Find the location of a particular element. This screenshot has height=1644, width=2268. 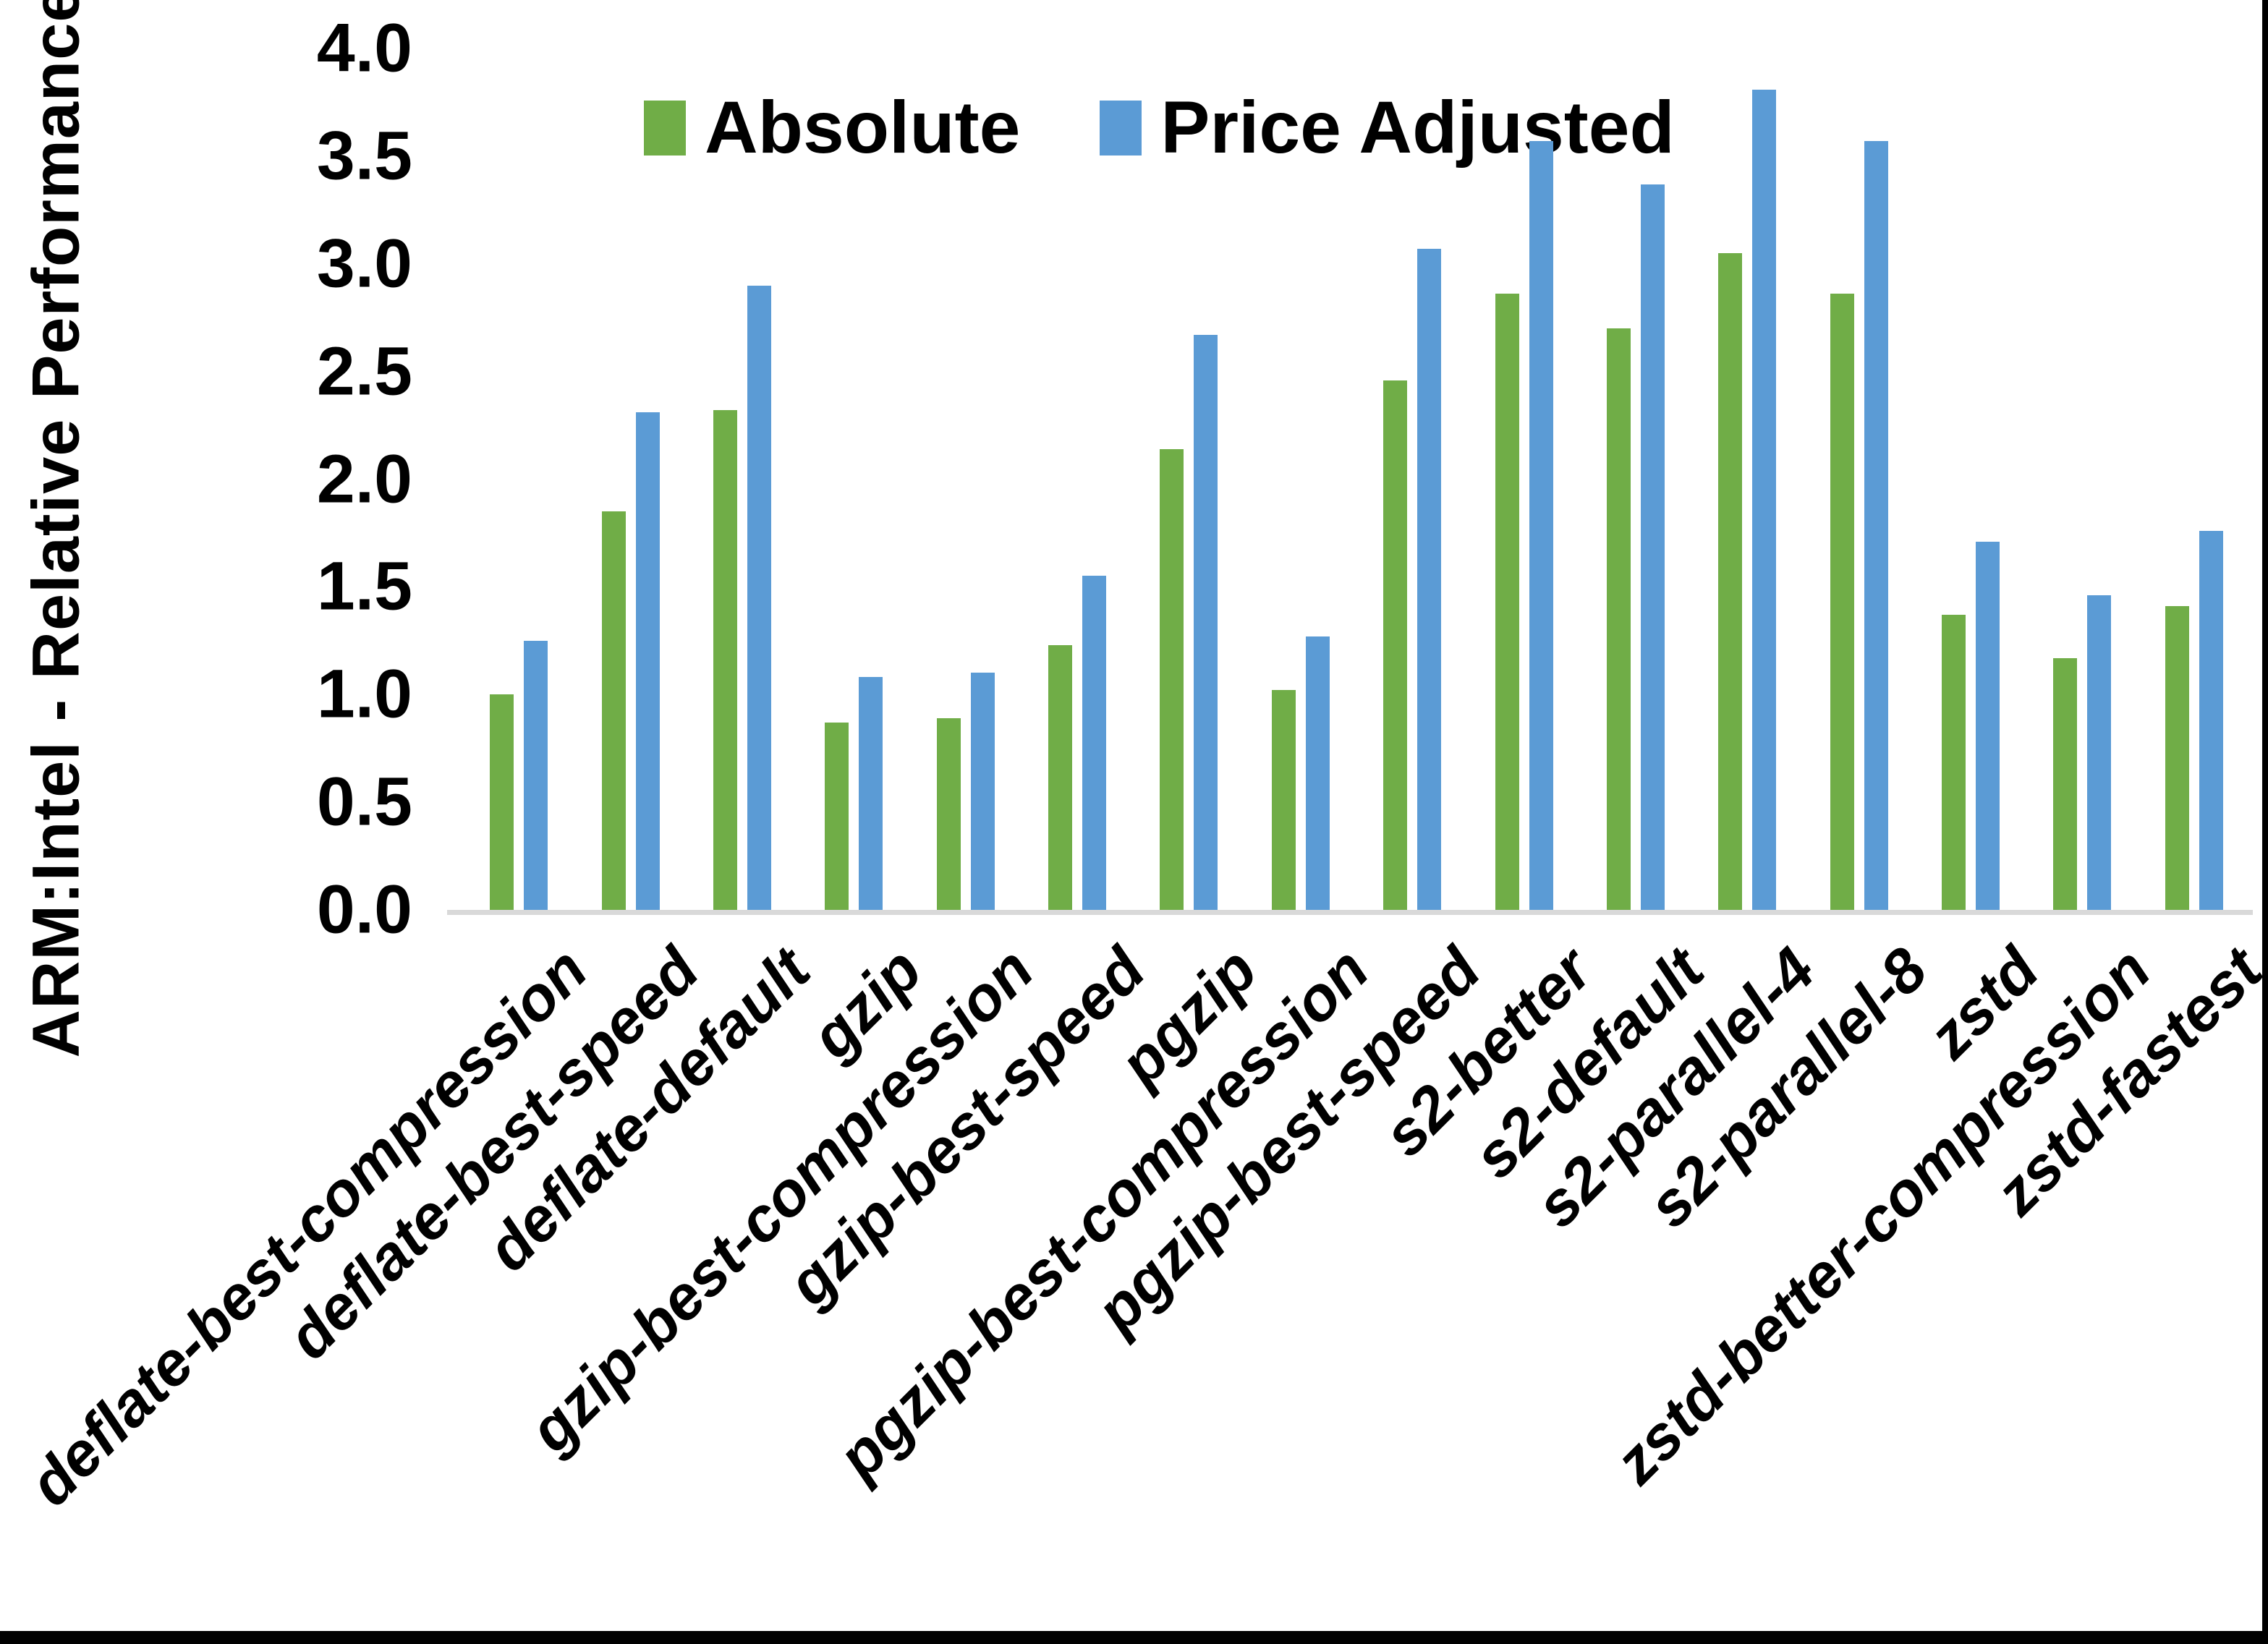

bar-price-adjusted-gzip is located at coordinates (871, 793).